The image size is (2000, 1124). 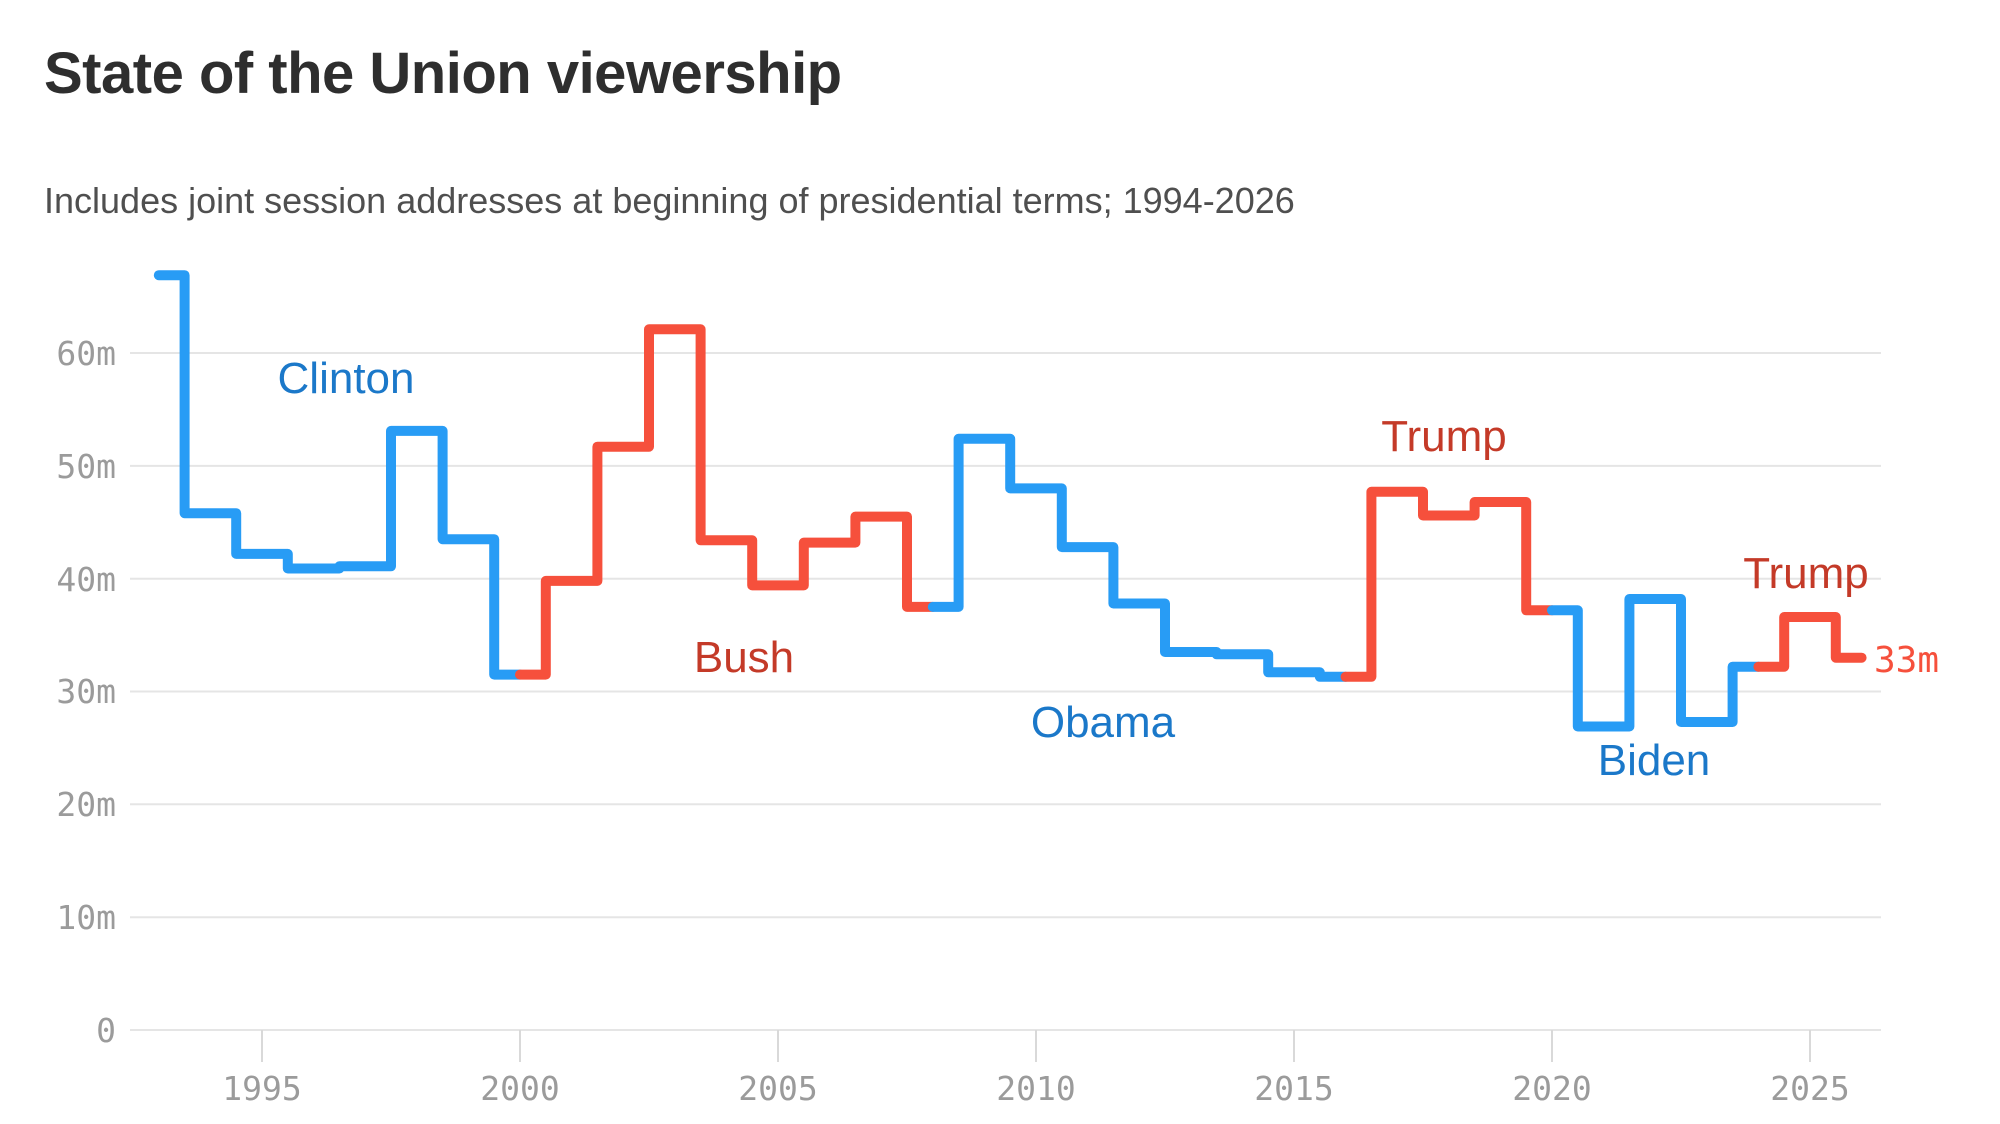 What do you see at coordinates (443, 73) in the screenshot?
I see `chart-title: State of the Union viewership` at bounding box center [443, 73].